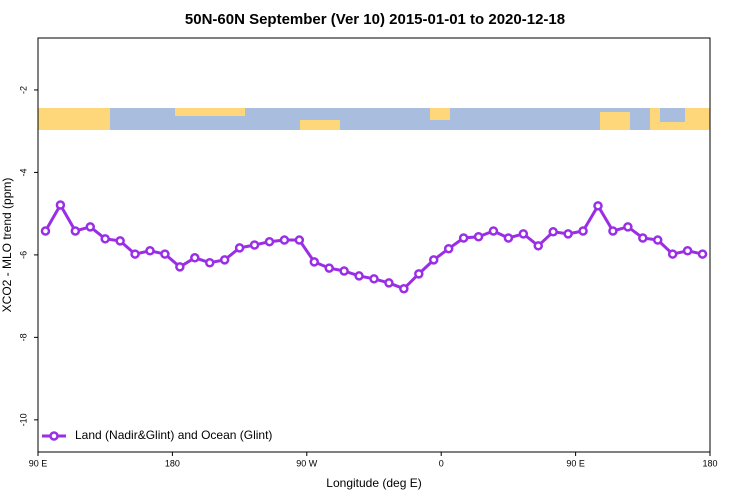 This screenshot has width=750, height=500. Describe the element at coordinates (23, 90) in the screenshot. I see `y-tick-label: -2` at that location.